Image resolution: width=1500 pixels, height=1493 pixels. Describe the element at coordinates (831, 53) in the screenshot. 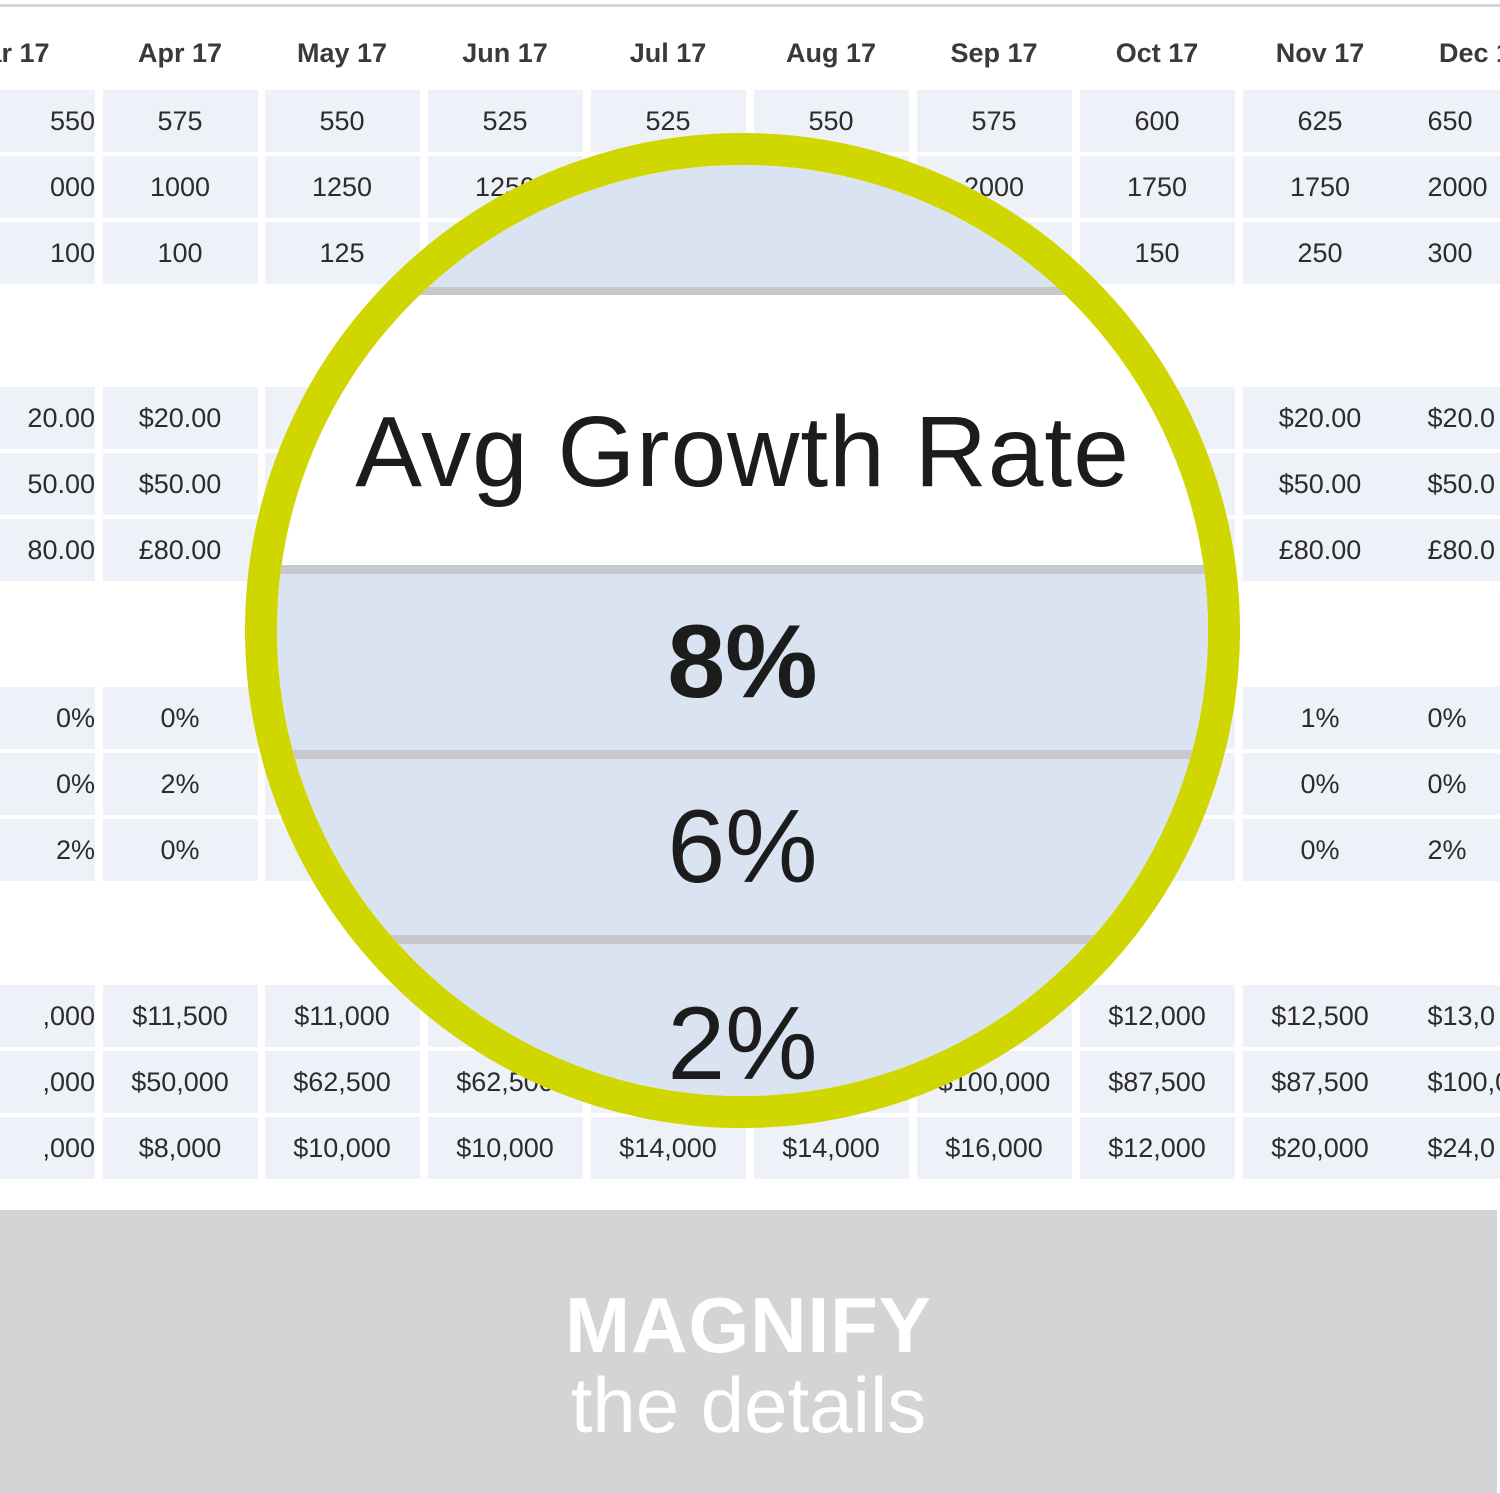

I see `month-header: Aug 17` at that location.